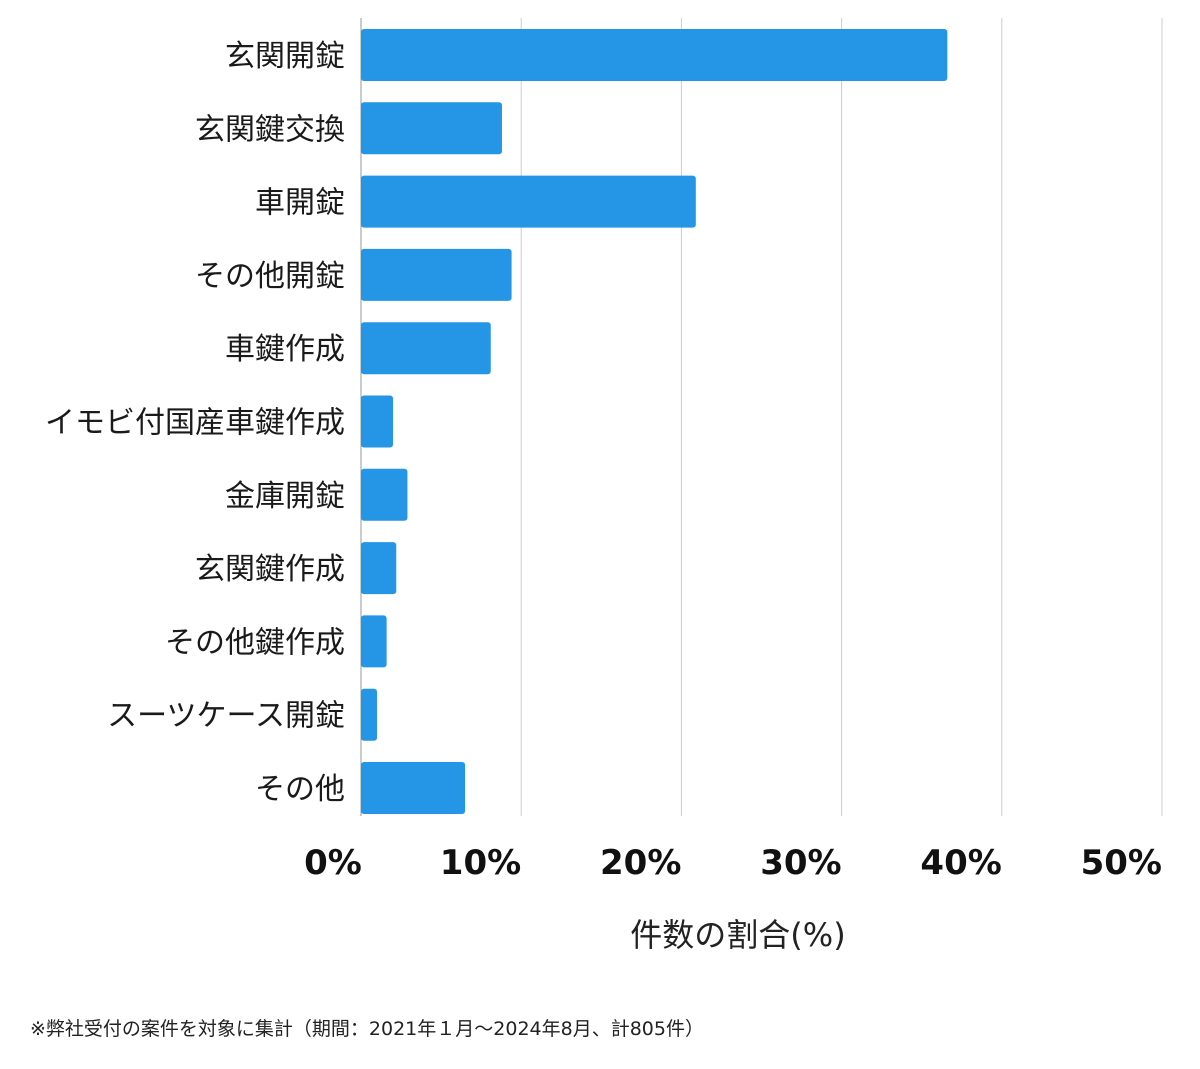 This screenshot has width=1200, height=1069. I want to click on category-label: その他鍵作成, so click(255, 642).